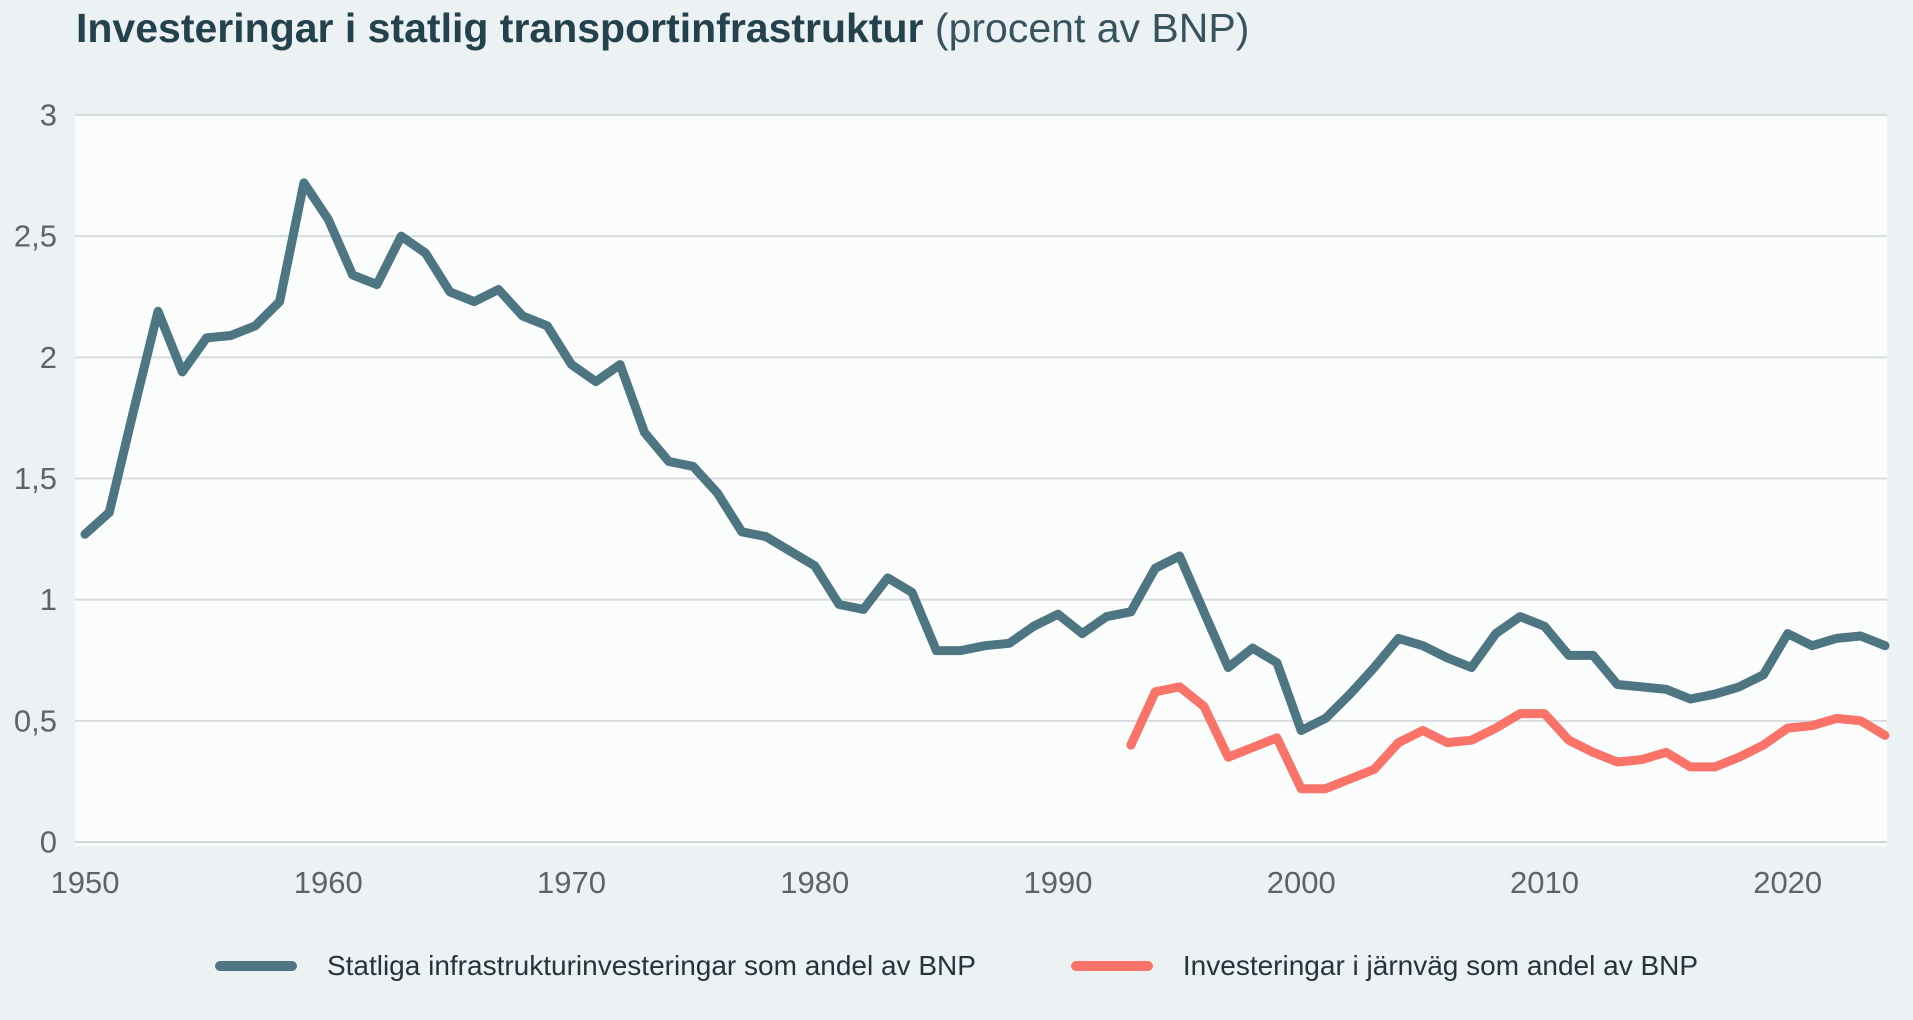 This screenshot has height=1020, width=1913. What do you see at coordinates (85, 882) in the screenshot?
I see `x-tick-label: 1950` at bounding box center [85, 882].